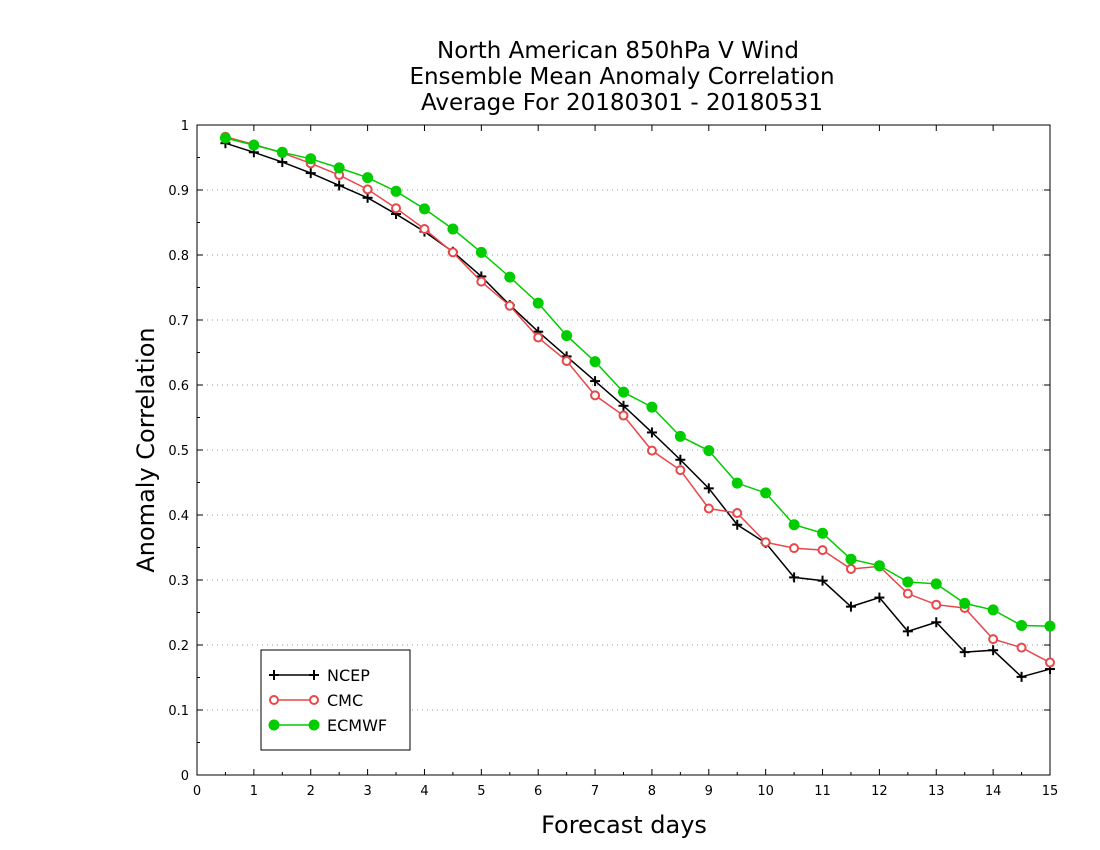 This screenshot has width=1100, height=850. I want to click on x-tick-label: 10, so click(765, 791).